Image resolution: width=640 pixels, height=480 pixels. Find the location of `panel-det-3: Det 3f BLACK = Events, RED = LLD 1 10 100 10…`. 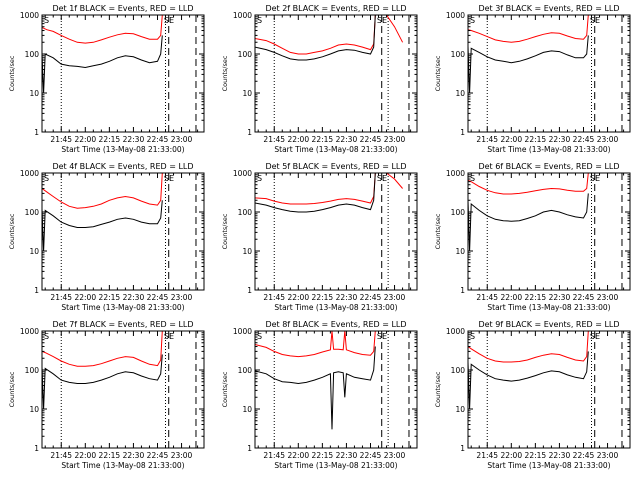

panel-det-3: Det 3f BLACK = Events, RED = LLD 1 10 100 10… is located at coordinates (532, 79).